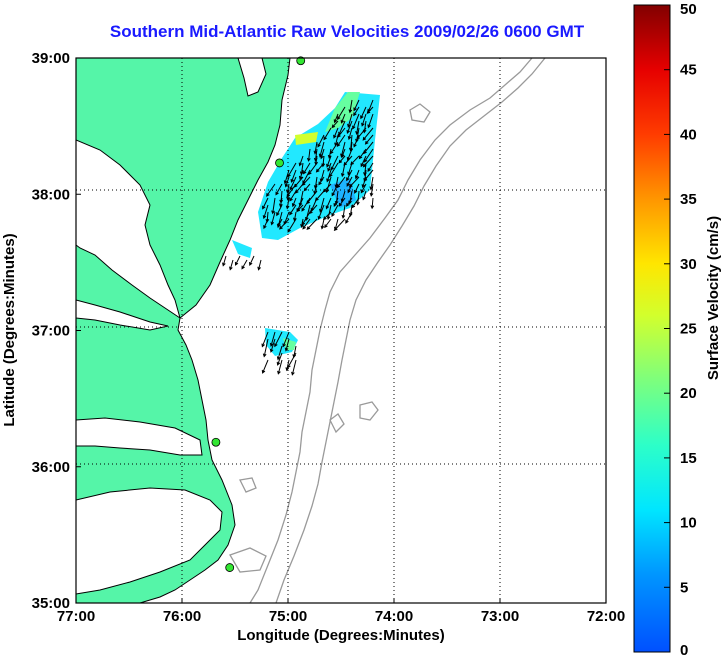 The height and width of the screenshot is (659, 724). I want to click on colorbar-tick-label: 5, so click(684, 587).